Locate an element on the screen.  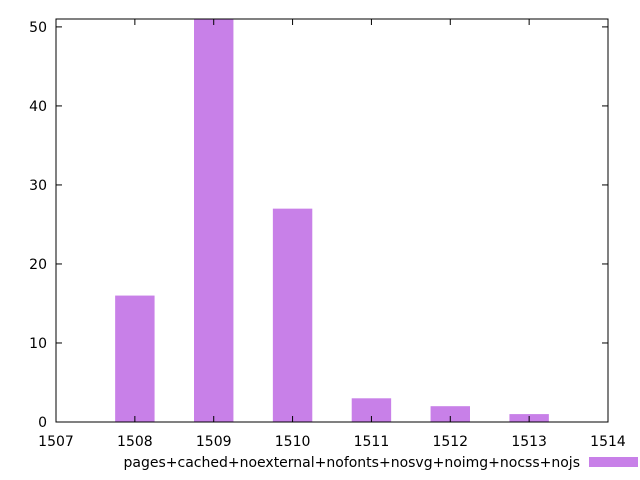
x-tick-label: 1513 is located at coordinates (529, 442).